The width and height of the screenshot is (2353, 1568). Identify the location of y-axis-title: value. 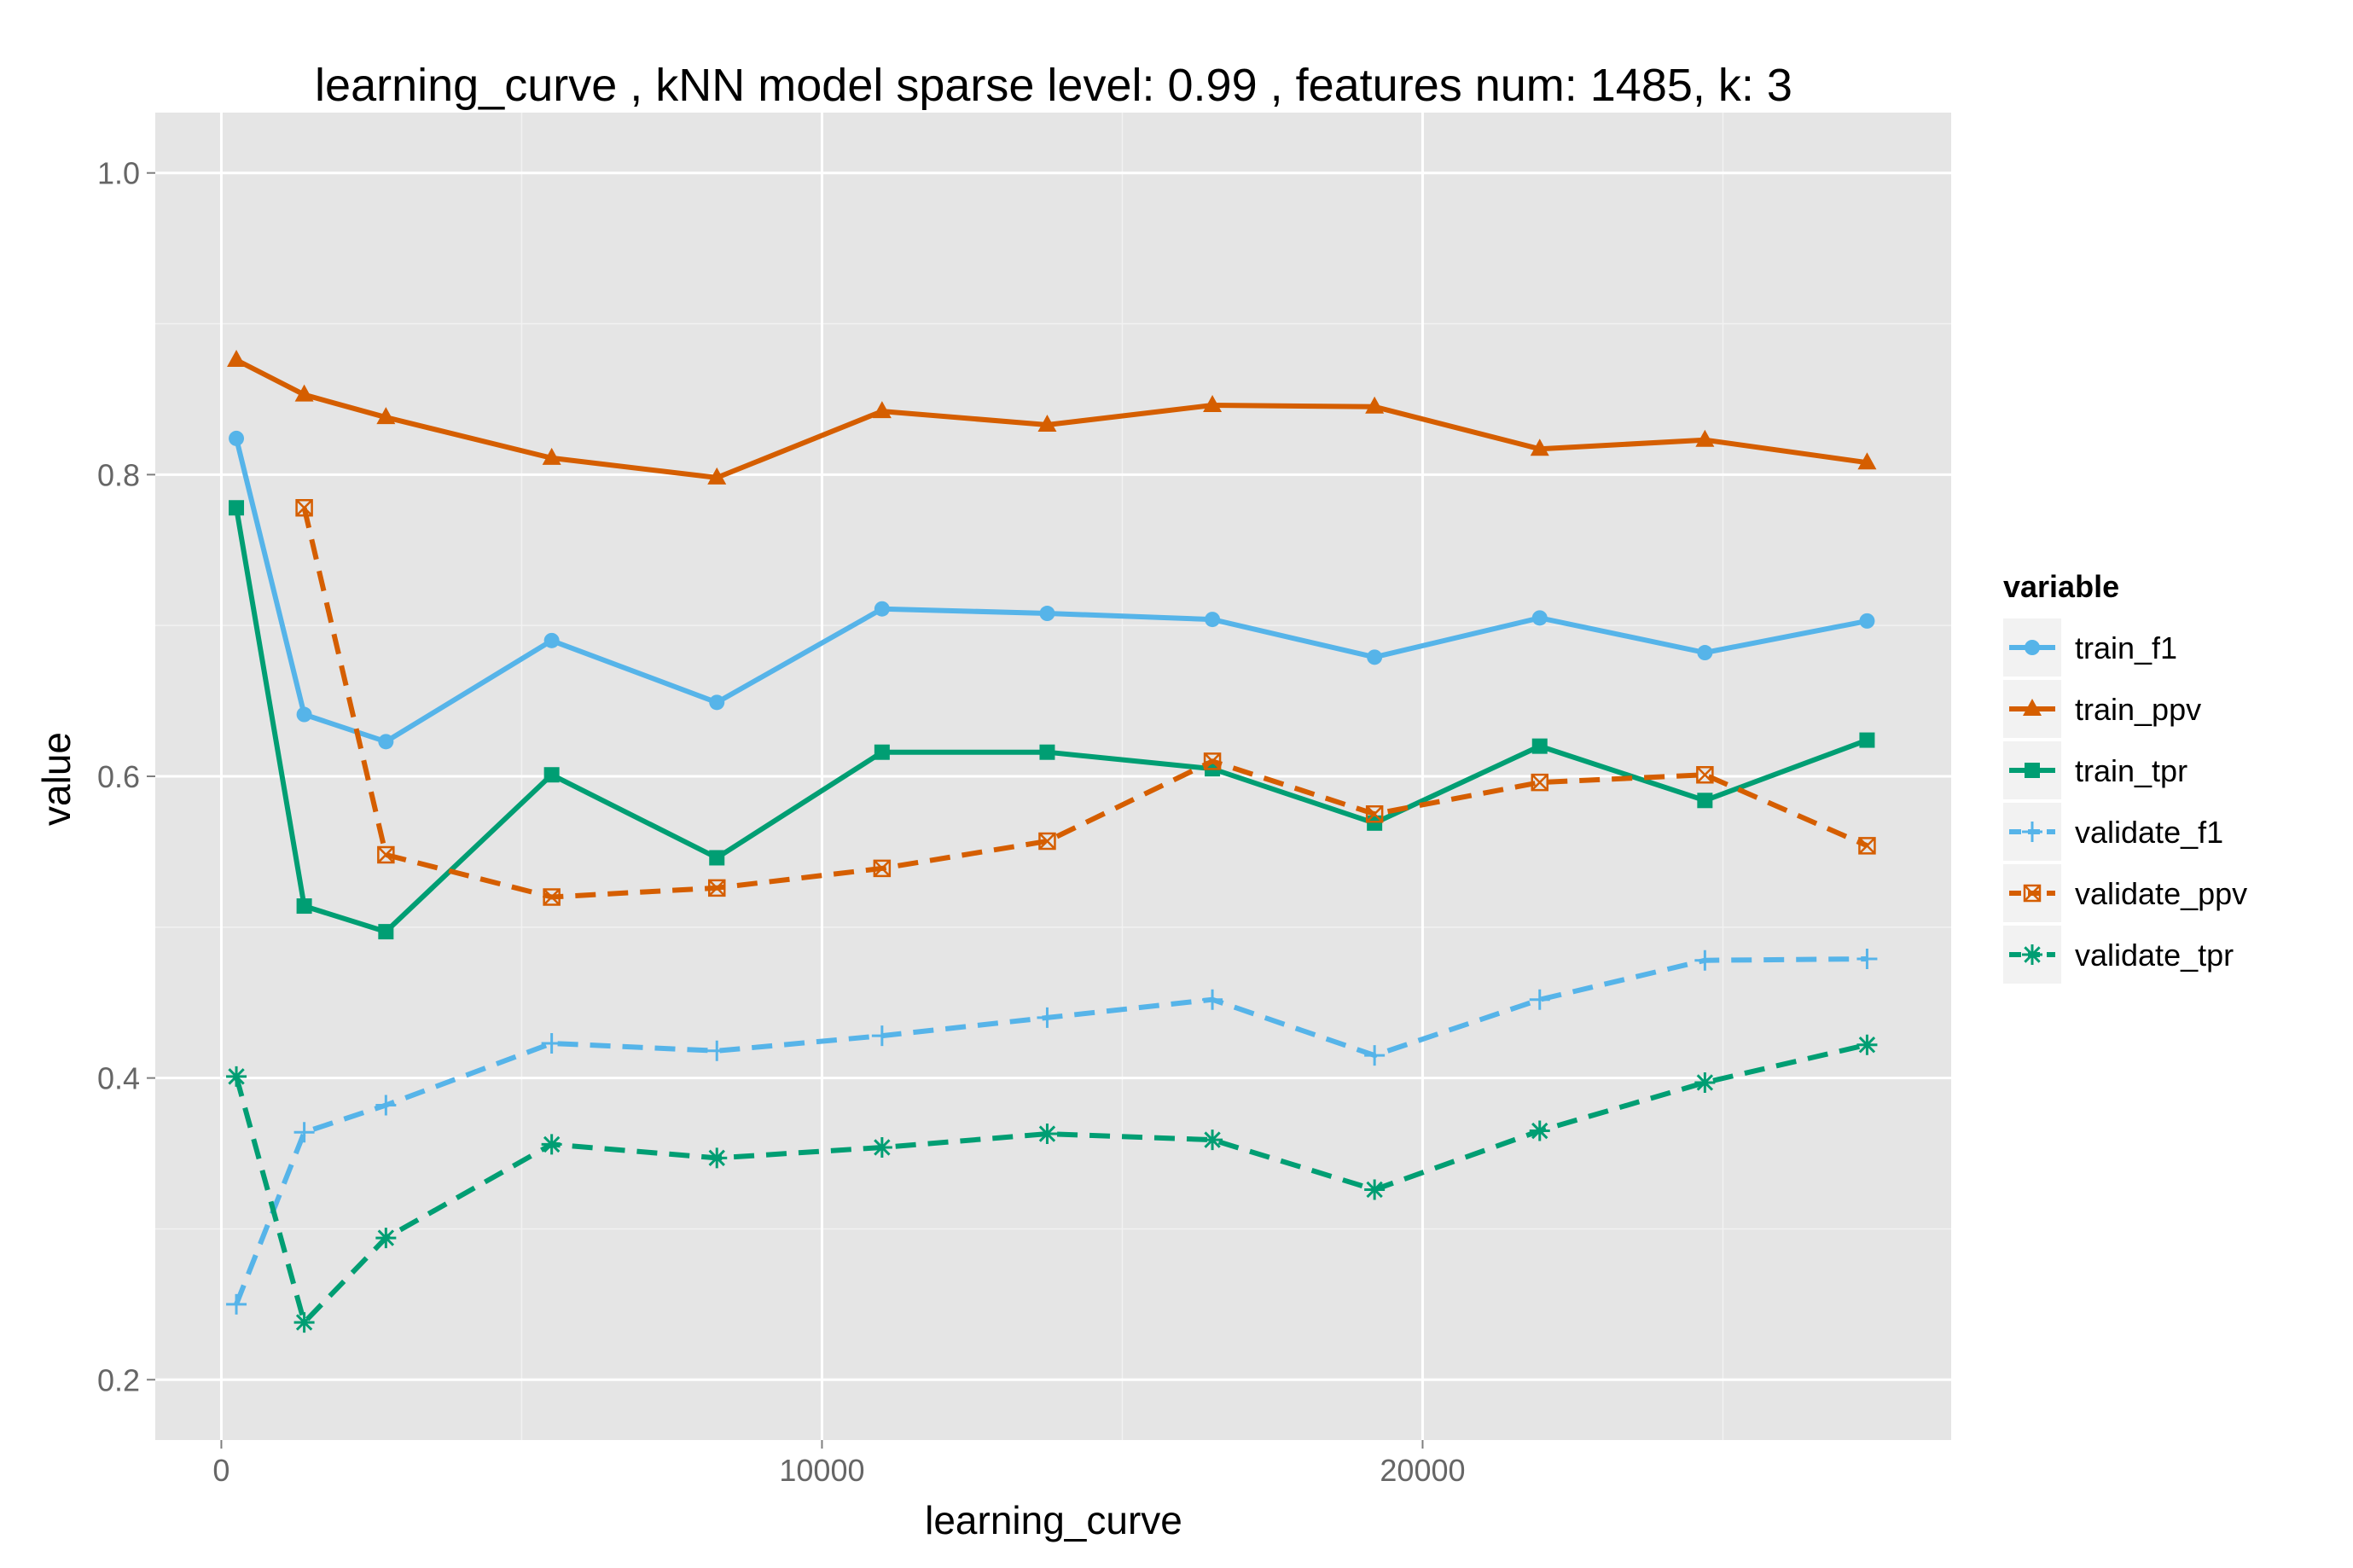
(56, 779).